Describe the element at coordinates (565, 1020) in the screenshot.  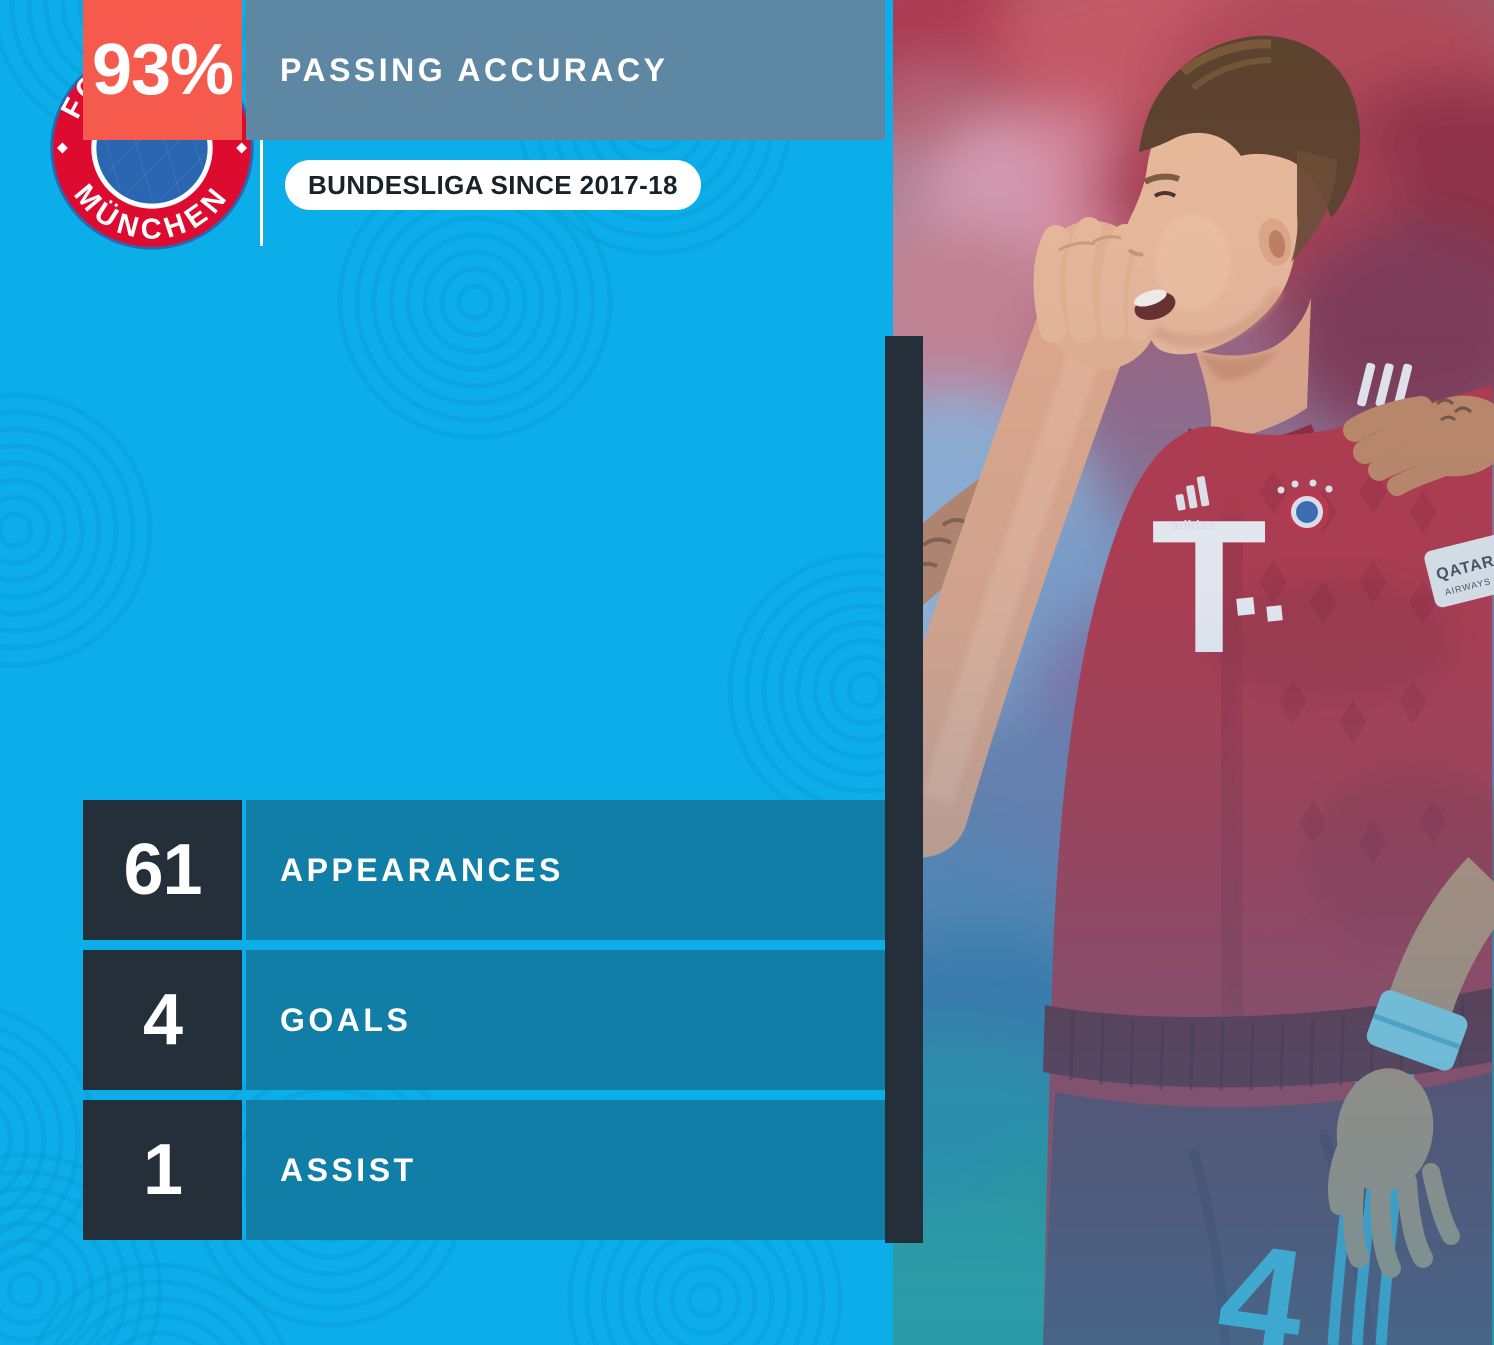
I see `stat-label: GOALS` at that location.